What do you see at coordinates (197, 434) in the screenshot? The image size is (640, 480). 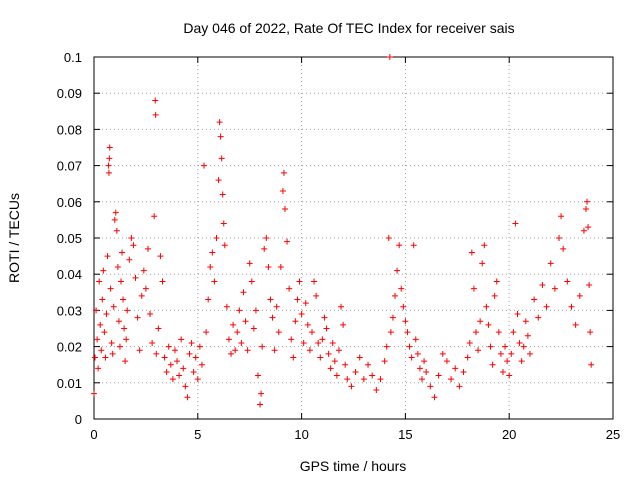 I see `x-tick-label: 5` at bounding box center [197, 434].